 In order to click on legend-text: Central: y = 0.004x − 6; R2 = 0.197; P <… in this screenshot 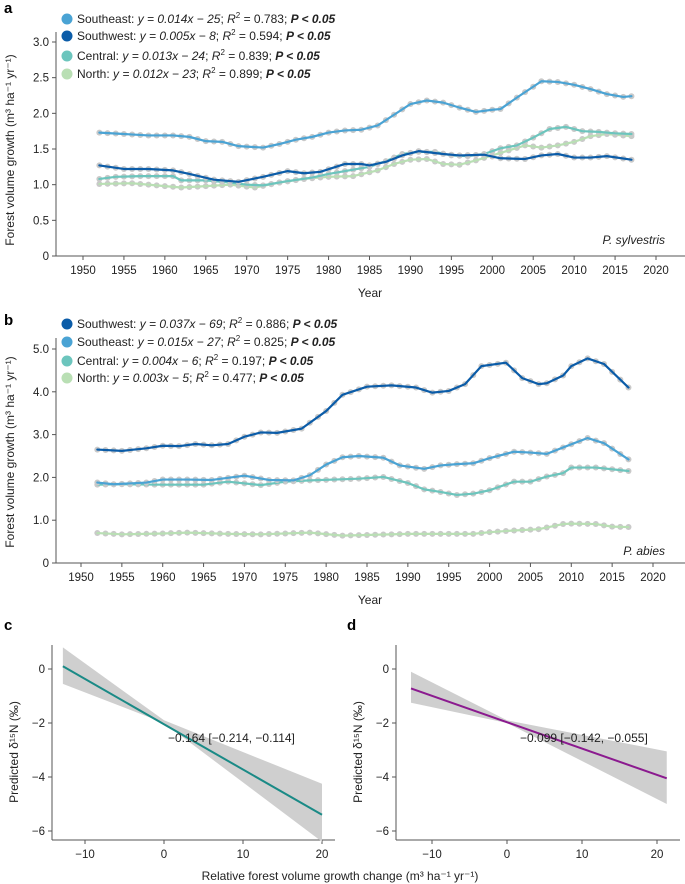, I will do `click(195, 360)`.